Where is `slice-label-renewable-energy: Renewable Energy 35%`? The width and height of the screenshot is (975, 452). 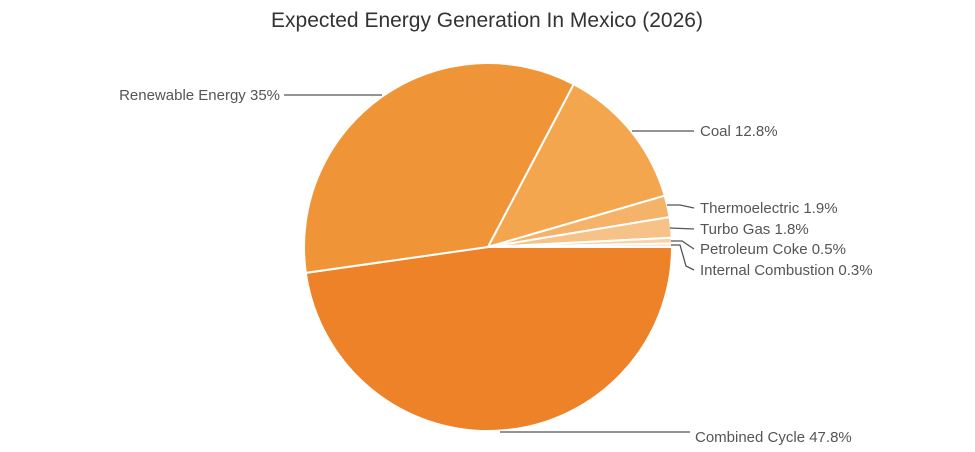
slice-label-renewable-energy: Renewable Energy 35% is located at coordinates (199, 95).